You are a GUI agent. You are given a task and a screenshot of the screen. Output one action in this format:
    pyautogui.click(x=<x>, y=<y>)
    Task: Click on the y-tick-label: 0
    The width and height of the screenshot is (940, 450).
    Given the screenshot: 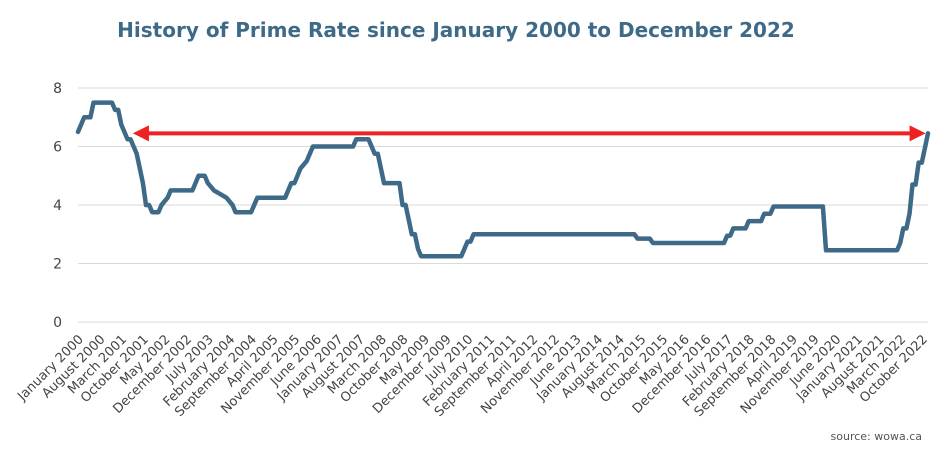 What is the action you would take?
    pyautogui.click(x=57, y=323)
    